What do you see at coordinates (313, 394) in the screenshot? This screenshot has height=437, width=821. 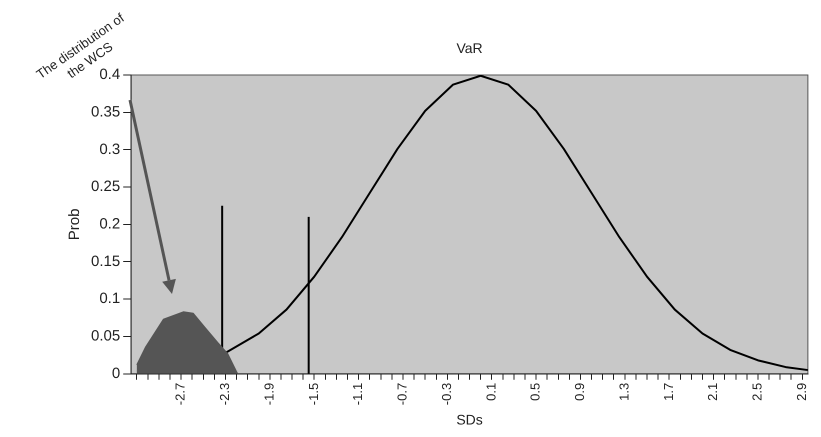 I see `x-tick-label: -1.5` at bounding box center [313, 394].